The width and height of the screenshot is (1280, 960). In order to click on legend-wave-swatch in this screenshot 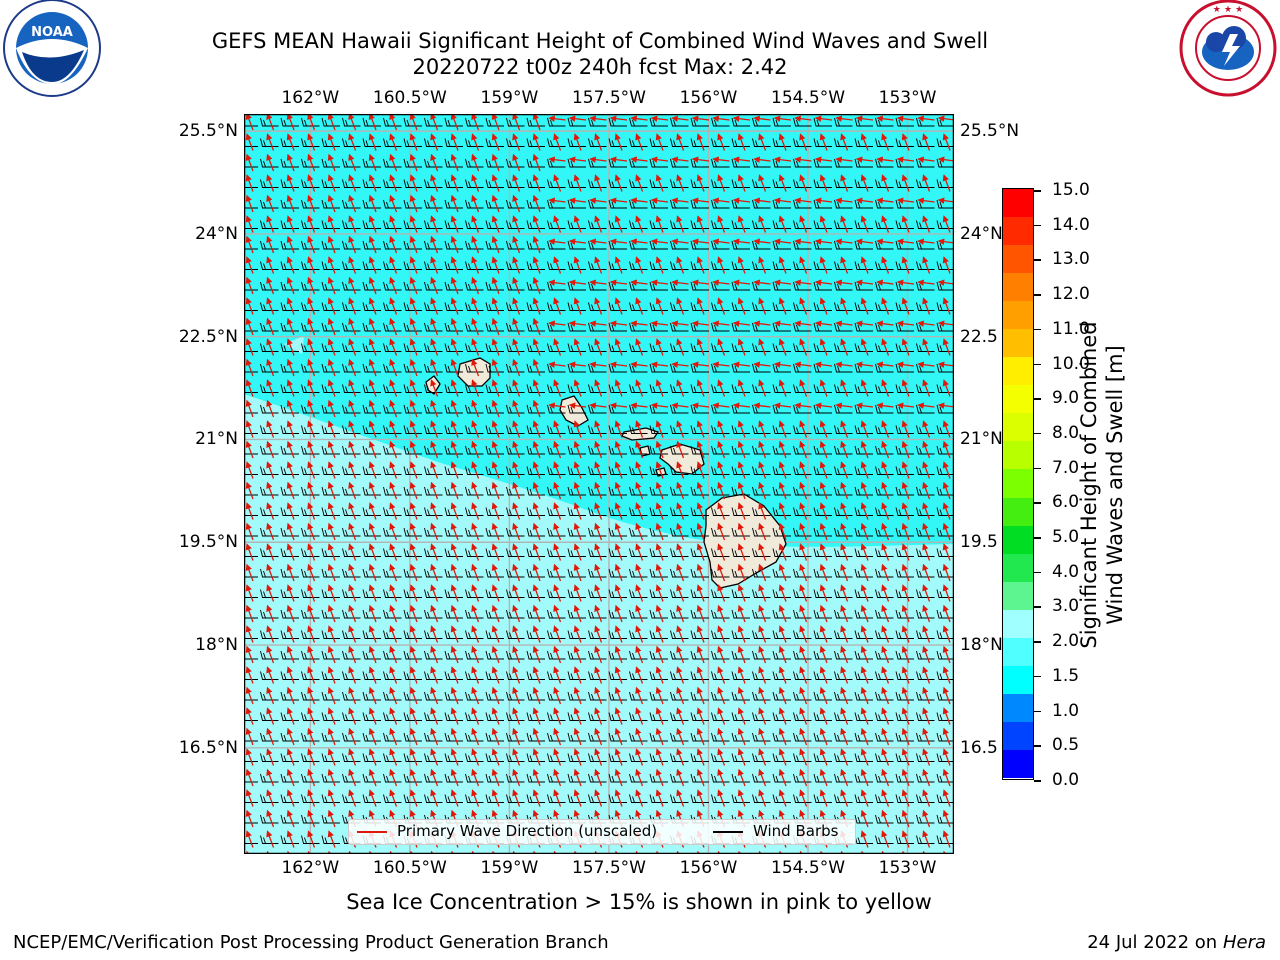, I will do `click(372, 832)`.